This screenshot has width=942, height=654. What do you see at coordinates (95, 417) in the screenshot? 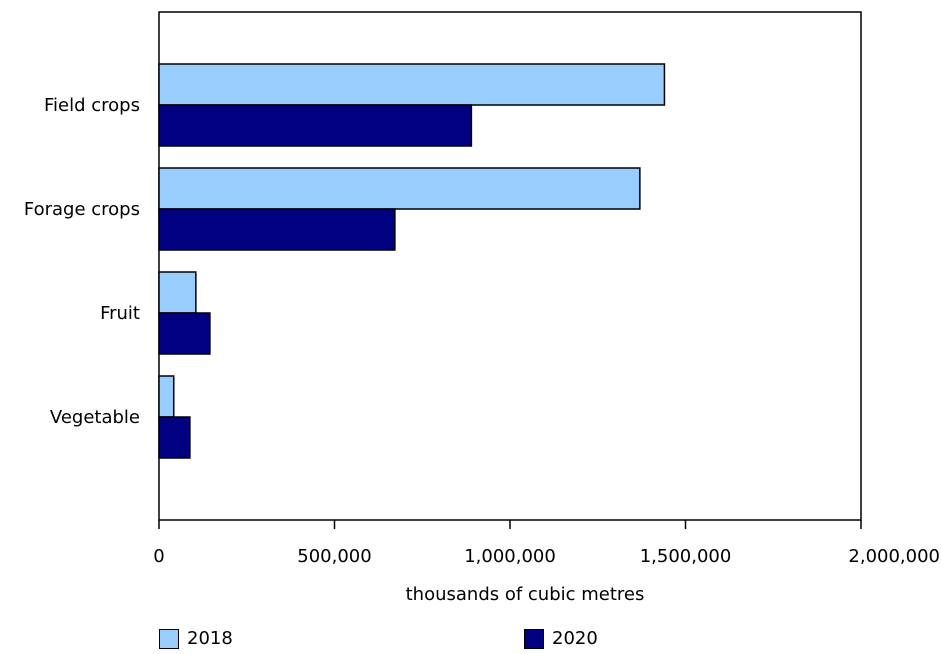
I see `category-label: Vegetable` at bounding box center [95, 417].